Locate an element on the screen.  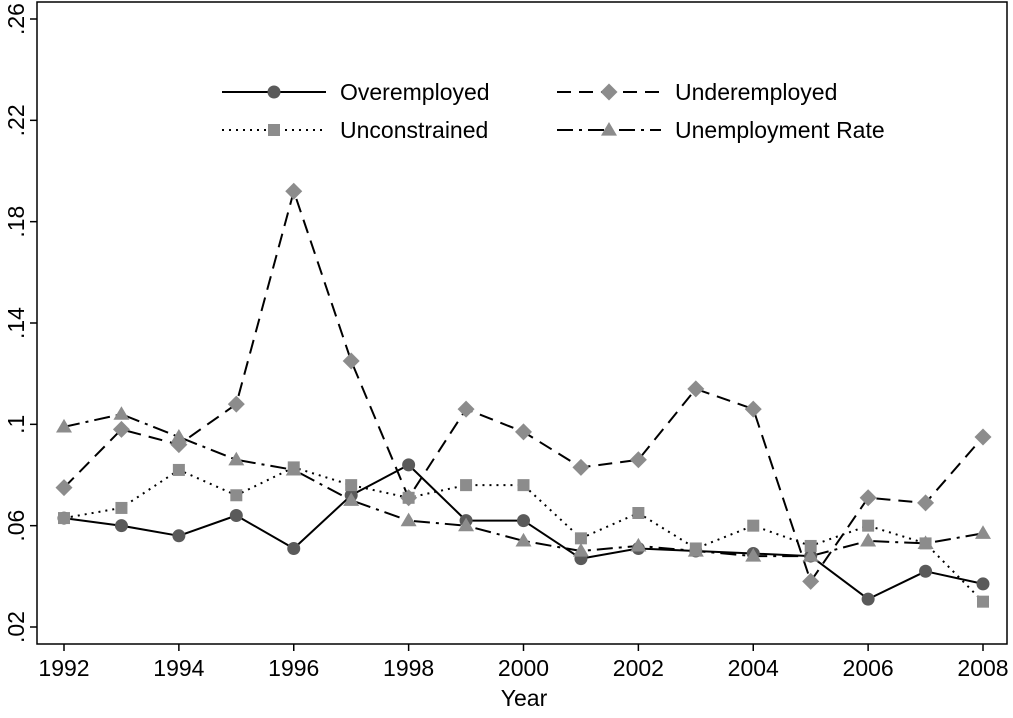
legend-label-underemployed: Underemployed is located at coordinates (756, 92).